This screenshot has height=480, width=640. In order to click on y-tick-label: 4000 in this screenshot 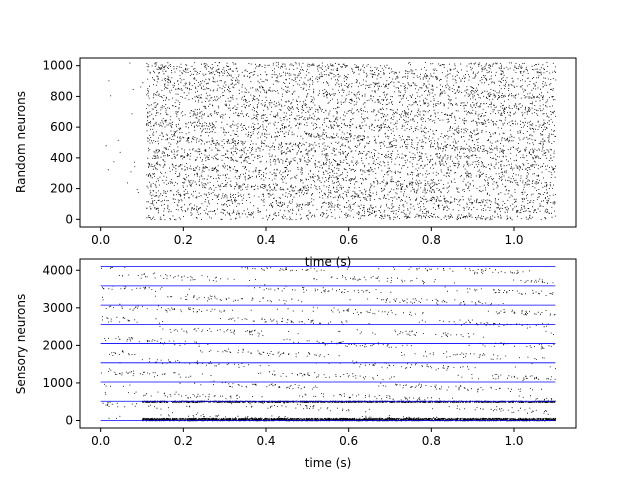, I will do `click(57, 270)`.